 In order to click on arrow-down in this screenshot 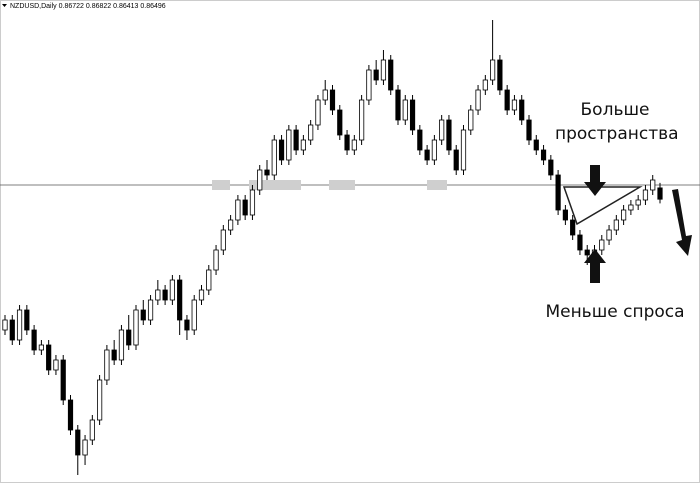, I will do `click(595, 180)`.